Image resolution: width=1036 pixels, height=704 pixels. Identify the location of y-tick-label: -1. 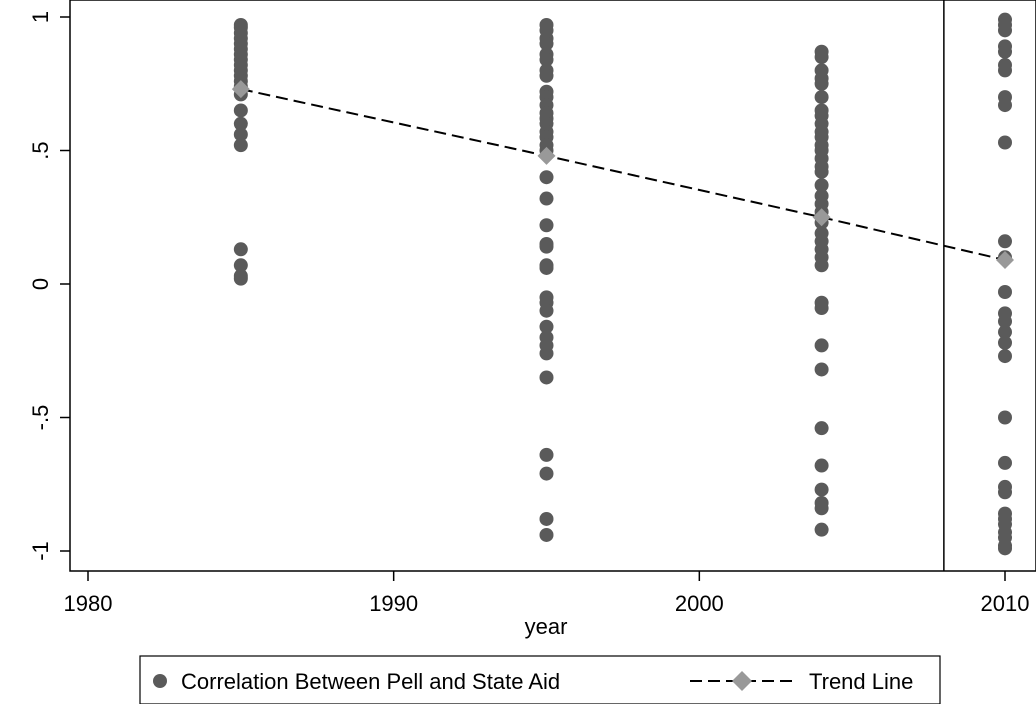
(40, 551).